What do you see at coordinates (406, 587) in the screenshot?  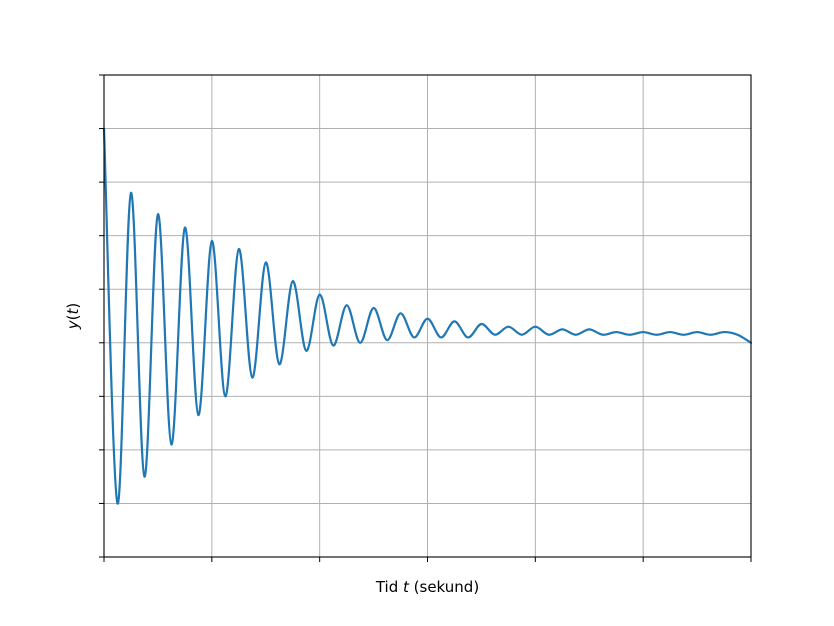 I see `x-axis-title-var: t` at bounding box center [406, 587].